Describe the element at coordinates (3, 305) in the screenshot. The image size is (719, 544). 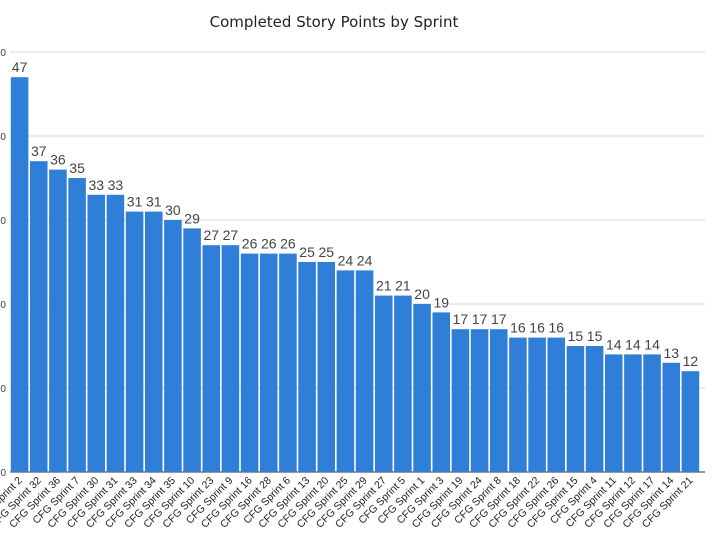
I see `y-tick-label: 20` at that location.